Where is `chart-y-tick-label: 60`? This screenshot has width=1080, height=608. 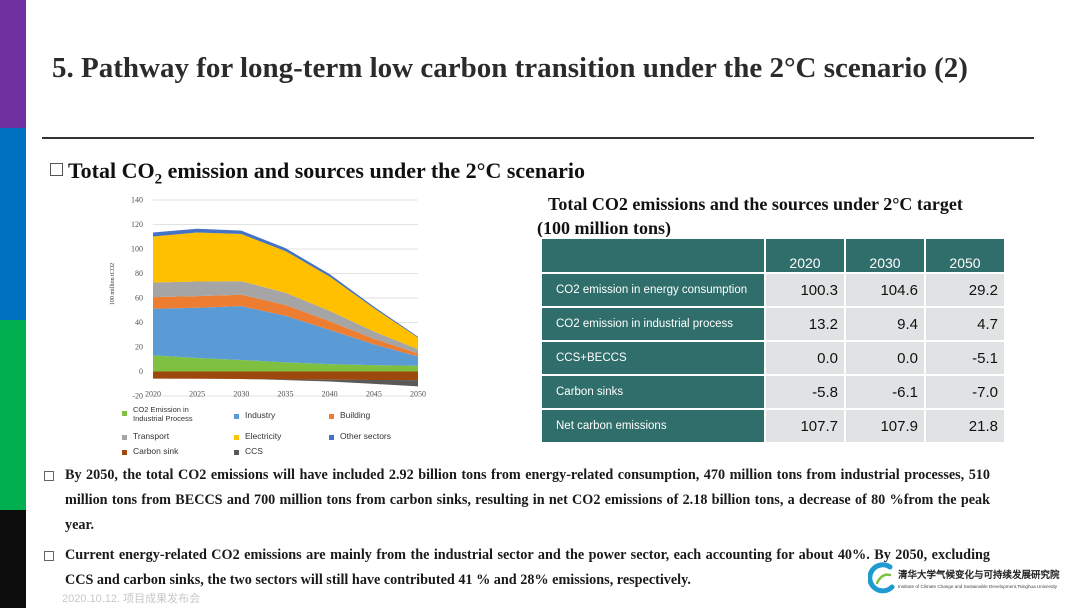 chart-y-tick-label: 60 is located at coordinates (139, 298).